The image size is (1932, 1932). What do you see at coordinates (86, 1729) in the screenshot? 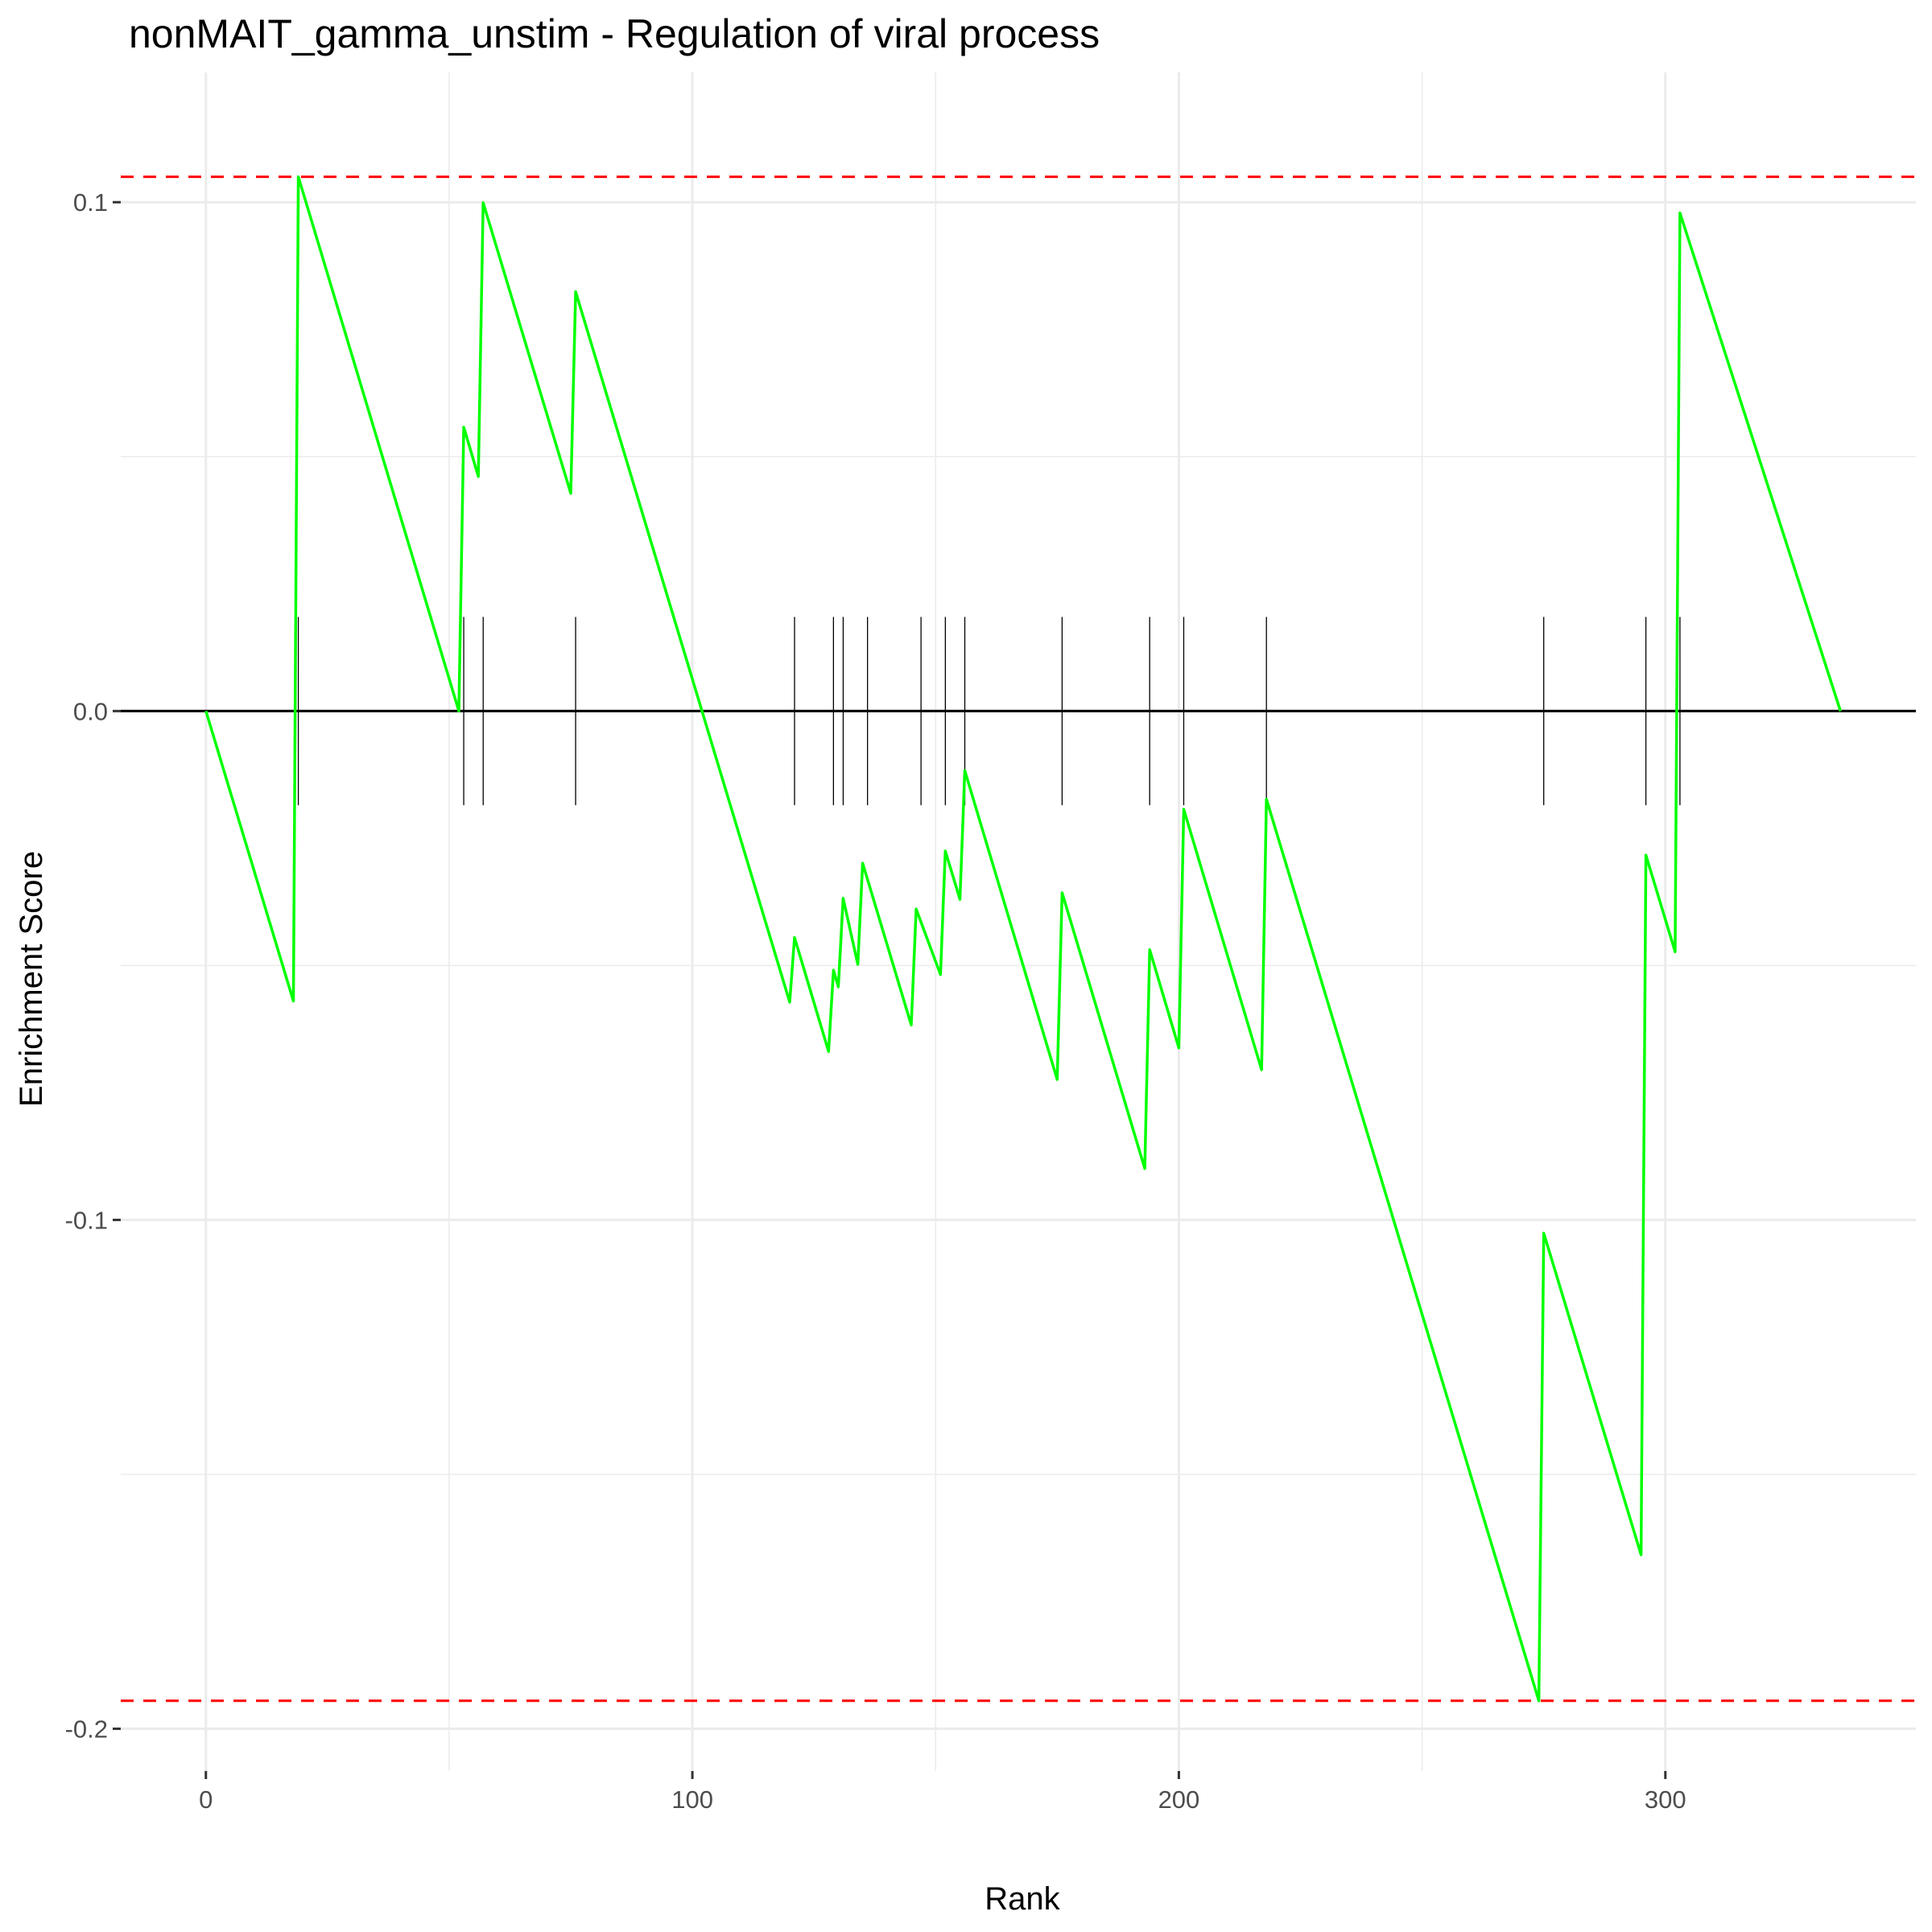
I see `y-tick-label: -0.2` at bounding box center [86, 1729].